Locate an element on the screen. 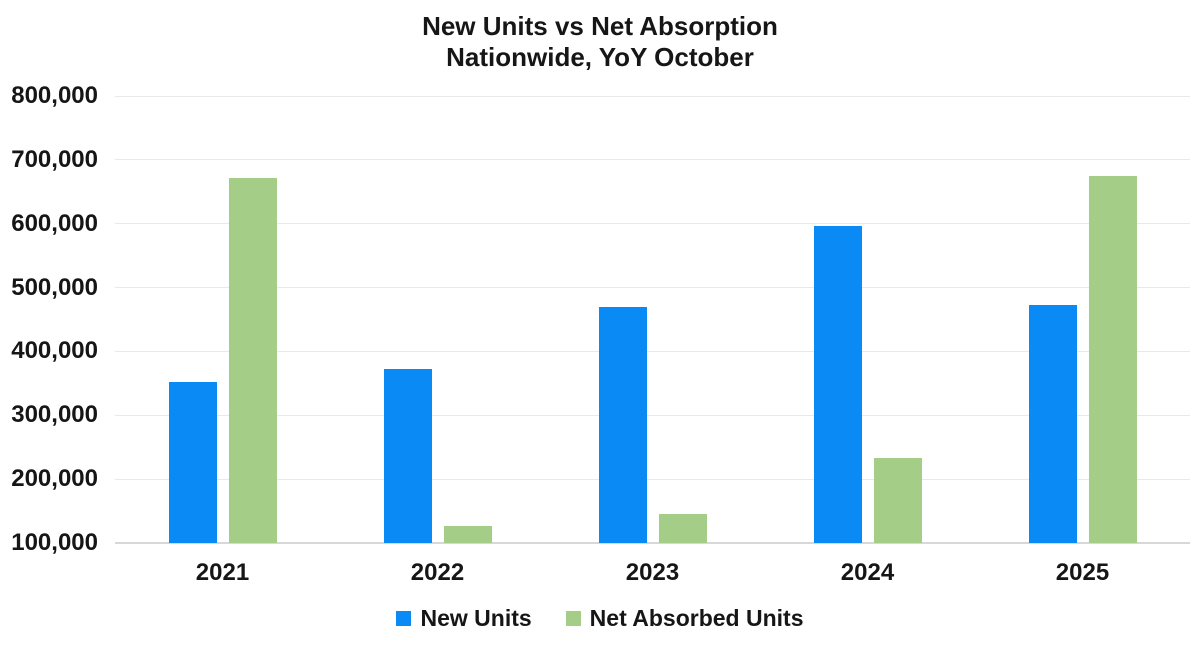  y-axis-tick-label: 700,000 is located at coordinates (54, 159).